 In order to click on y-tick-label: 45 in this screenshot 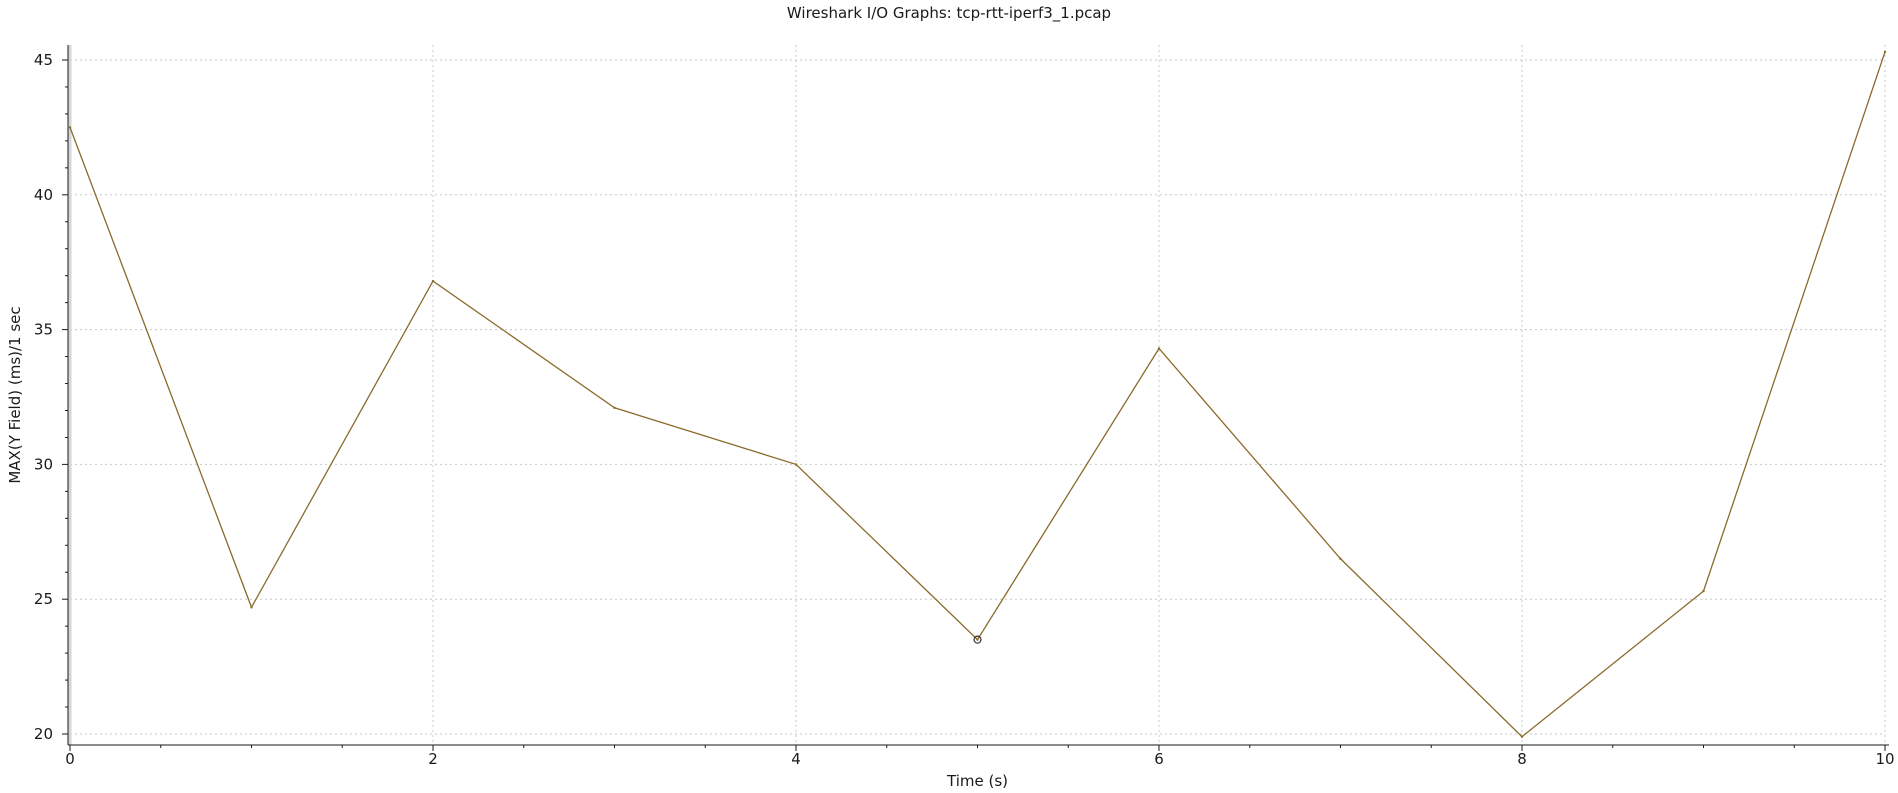, I will do `click(43, 60)`.